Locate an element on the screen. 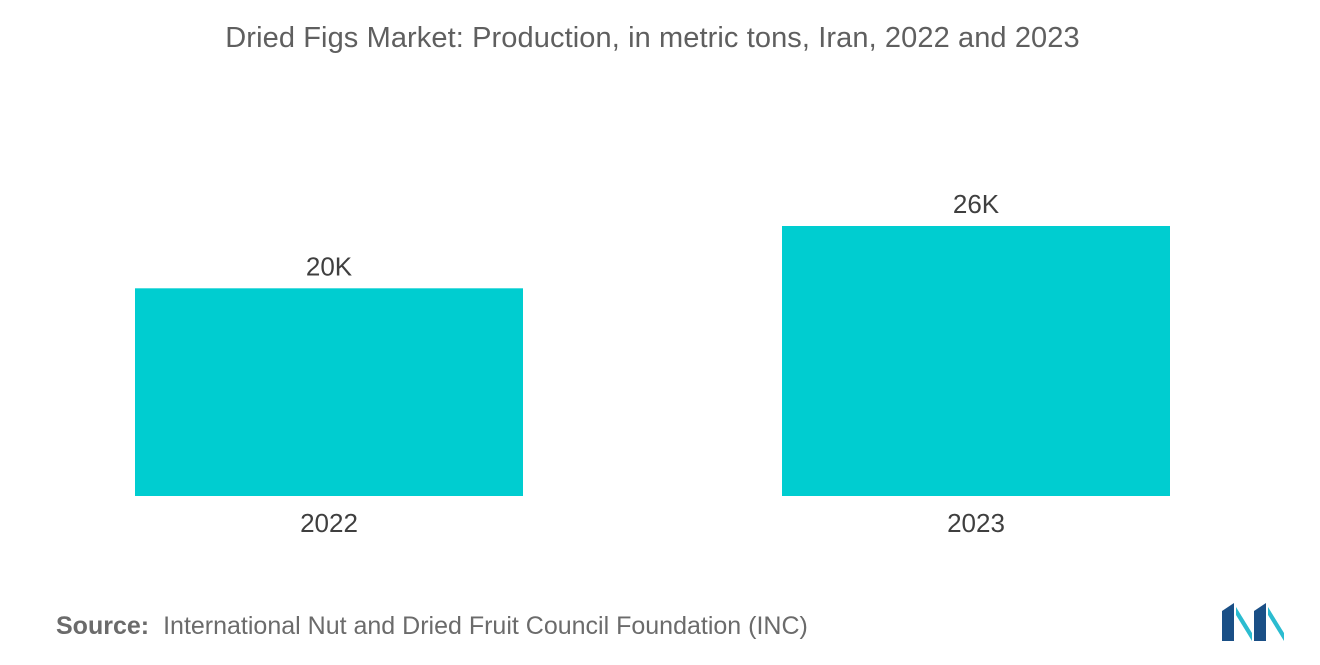 This screenshot has width=1320, height=665. data-label-2023: 26K is located at coordinates (976, 204).